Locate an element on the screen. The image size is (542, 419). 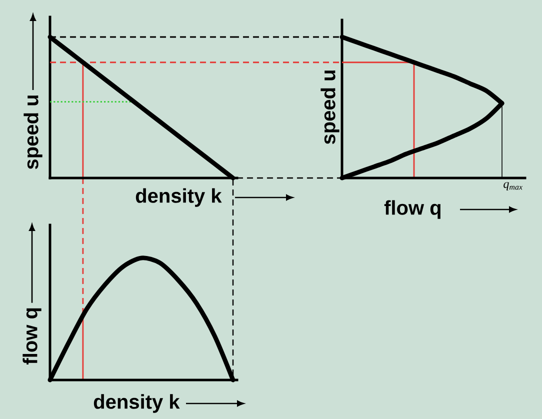
x-axis-title: flow q is located at coordinates (412, 209).